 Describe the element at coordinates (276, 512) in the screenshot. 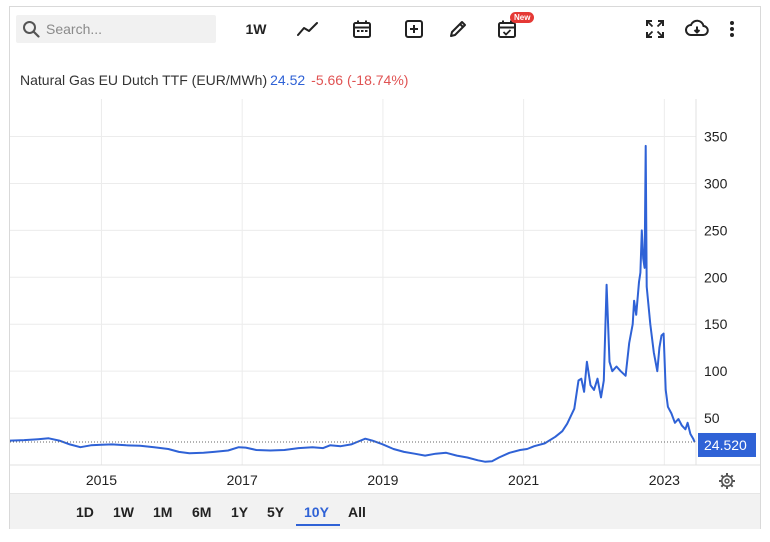

I see `range-button-5y: 5Y` at that location.